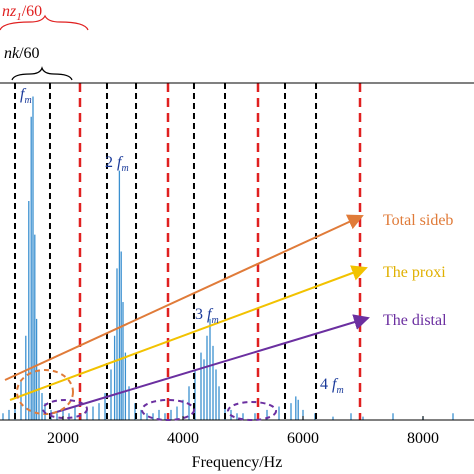  What do you see at coordinates (63, 438) in the screenshot?
I see `x-tick-label: 2000` at bounding box center [63, 438].